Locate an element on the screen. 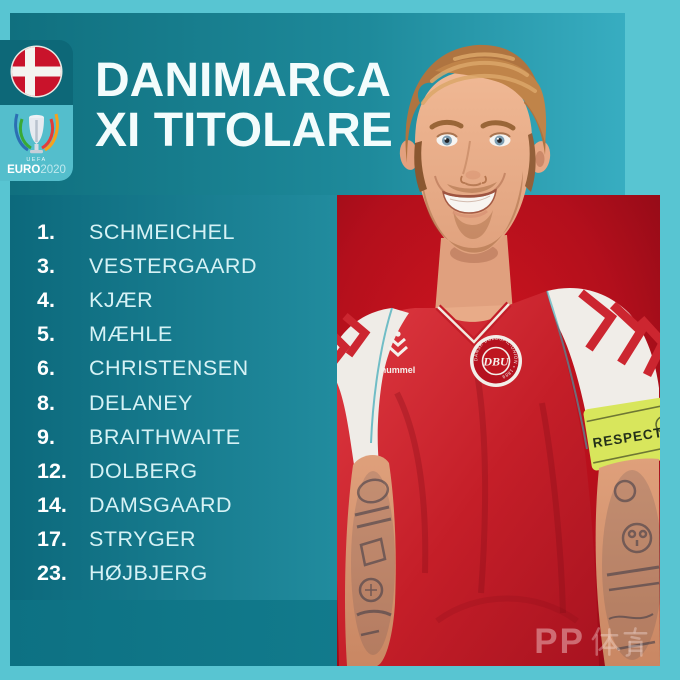  roster-row: 5. MÆHLE is located at coordinates (147, 335).